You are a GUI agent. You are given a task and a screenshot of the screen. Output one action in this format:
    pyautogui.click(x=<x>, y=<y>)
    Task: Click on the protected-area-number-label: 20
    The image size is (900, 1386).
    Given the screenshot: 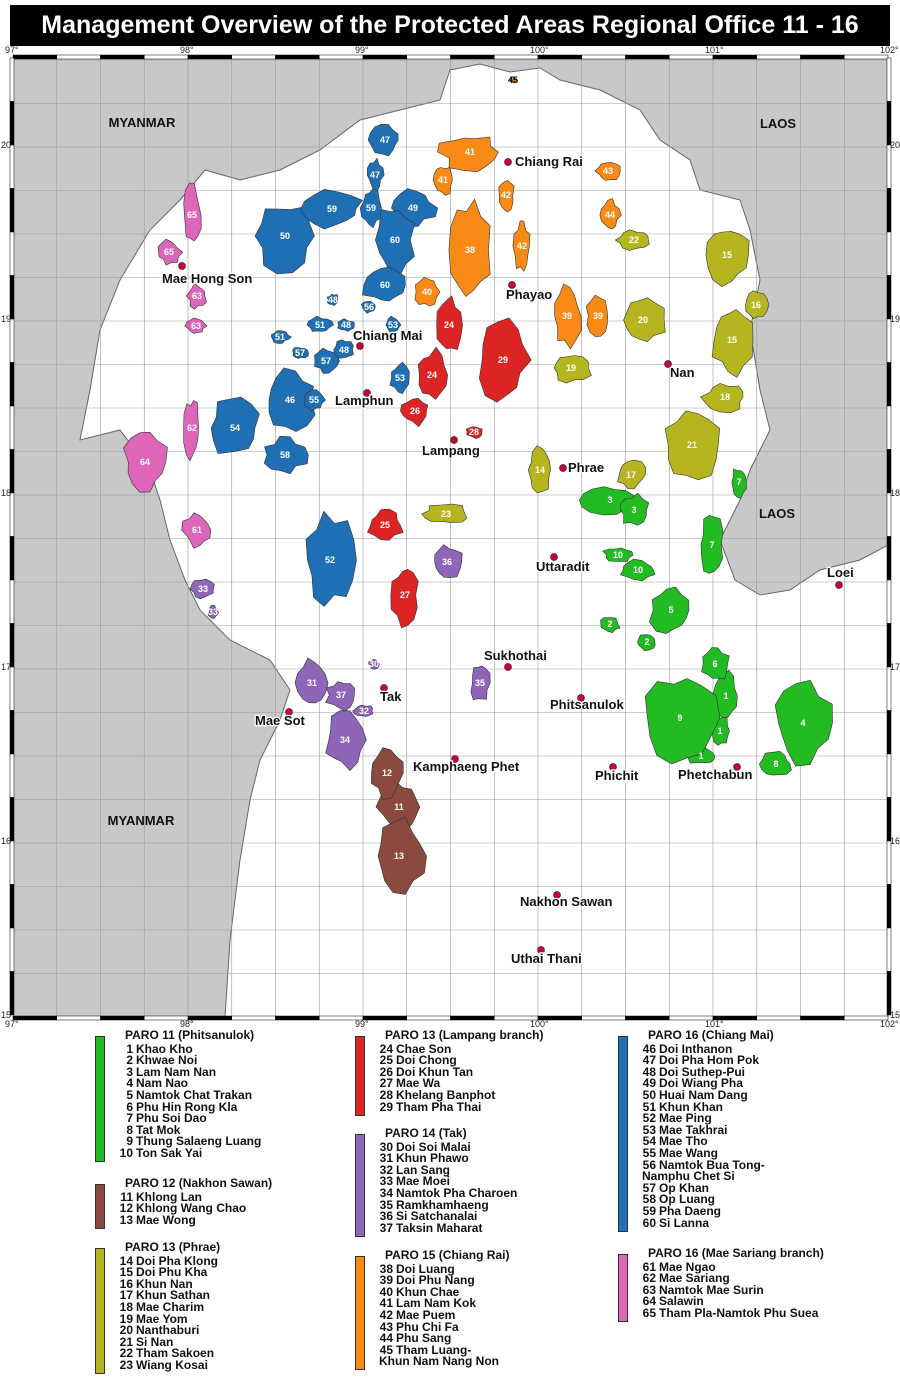 What is the action you would take?
    pyautogui.click(x=643, y=320)
    